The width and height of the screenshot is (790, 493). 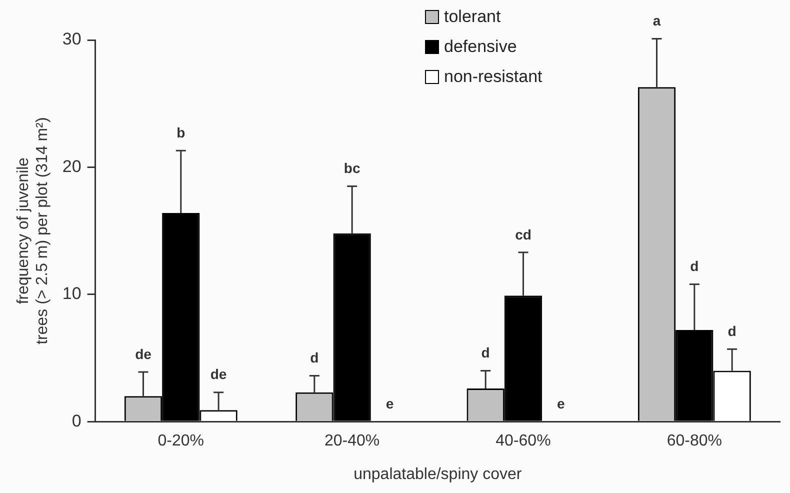 What do you see at coordinates (181, 441) in the screenshot?
I see `x-tick-label: 0-20%` at bounding box center [181, 441].